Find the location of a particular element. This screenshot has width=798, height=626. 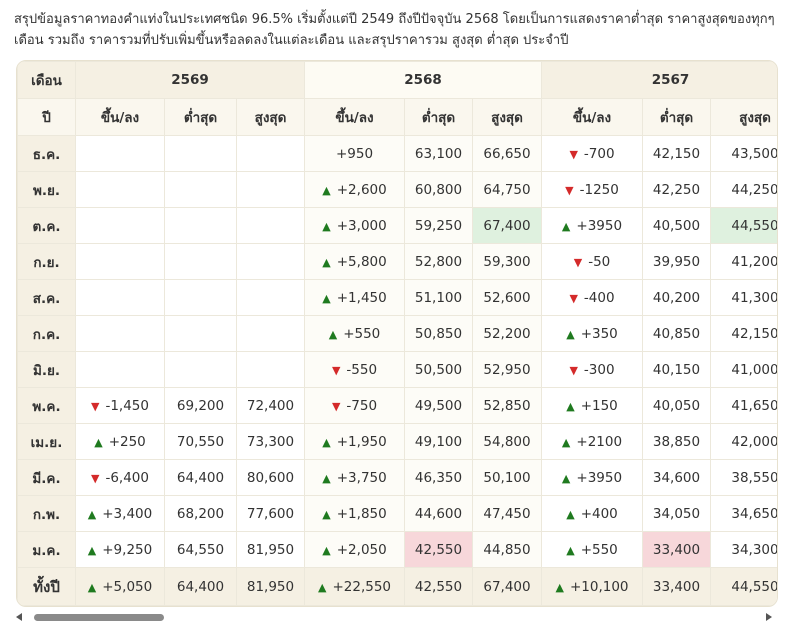

low-price-cell: 52,800 is located at coordinates (438, 261).